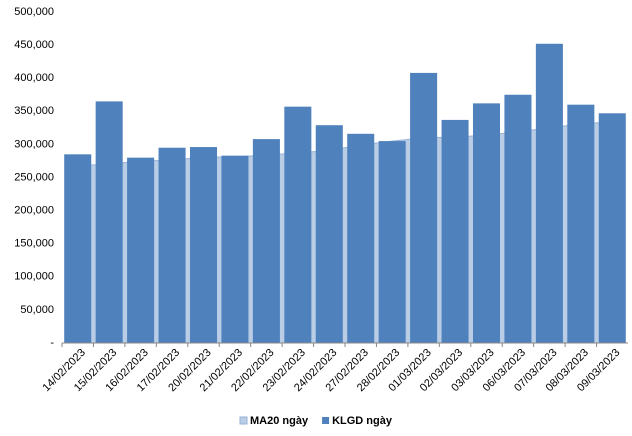 This screenshot has width=632, height=436. Describe the element at coordinates (34, 78) in the screenshot. I see `y-tick-label: 400,000` at that location.